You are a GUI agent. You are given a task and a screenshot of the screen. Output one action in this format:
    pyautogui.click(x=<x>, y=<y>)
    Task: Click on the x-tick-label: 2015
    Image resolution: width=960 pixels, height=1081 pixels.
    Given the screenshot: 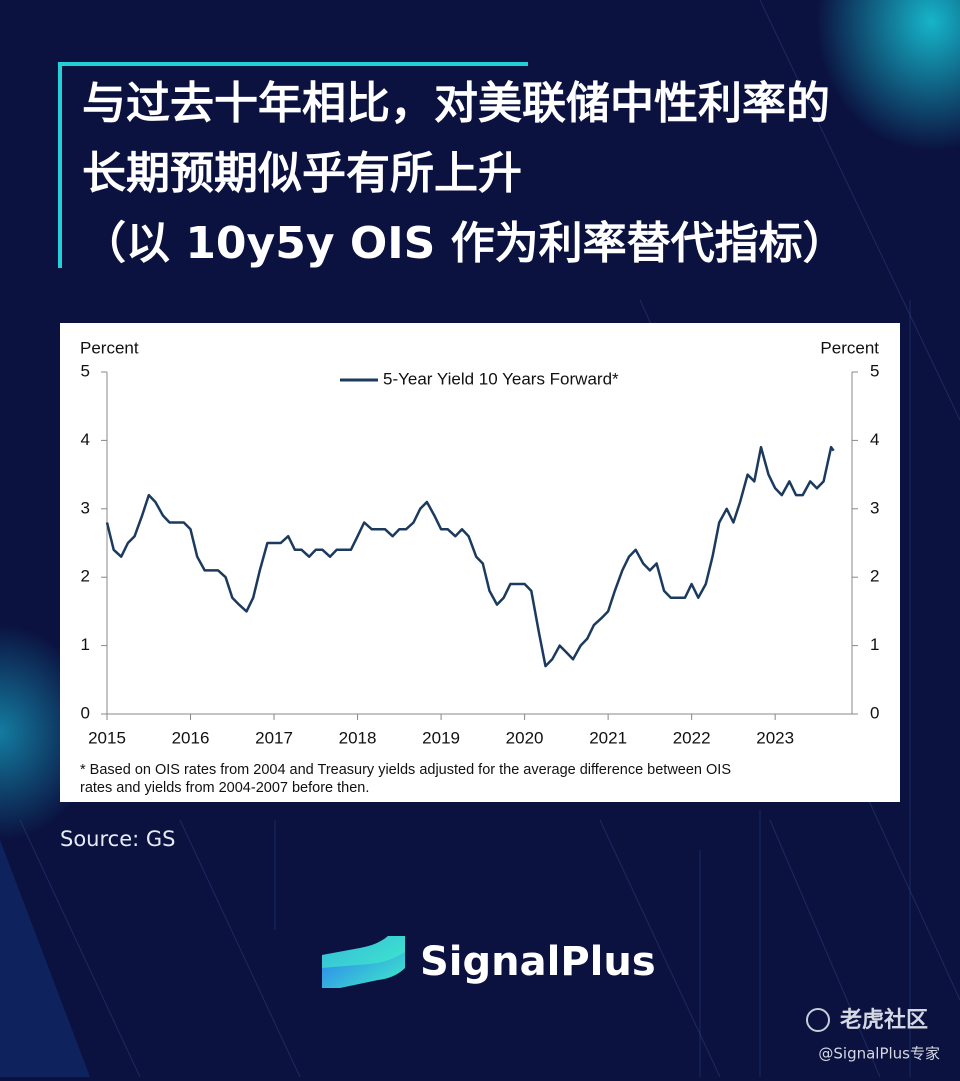 What is the action you would take?
    pyautogui.click(x=107, y=737)
    